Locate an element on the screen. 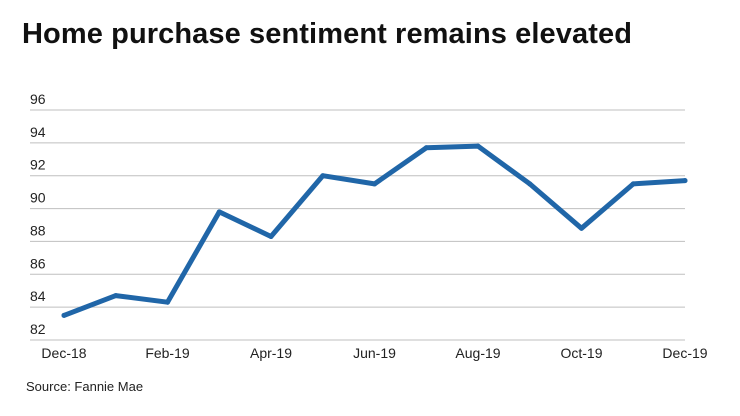 This screenshot has height=416, width=740. y-tick-label: 94 is located at coordinates (38, 132).